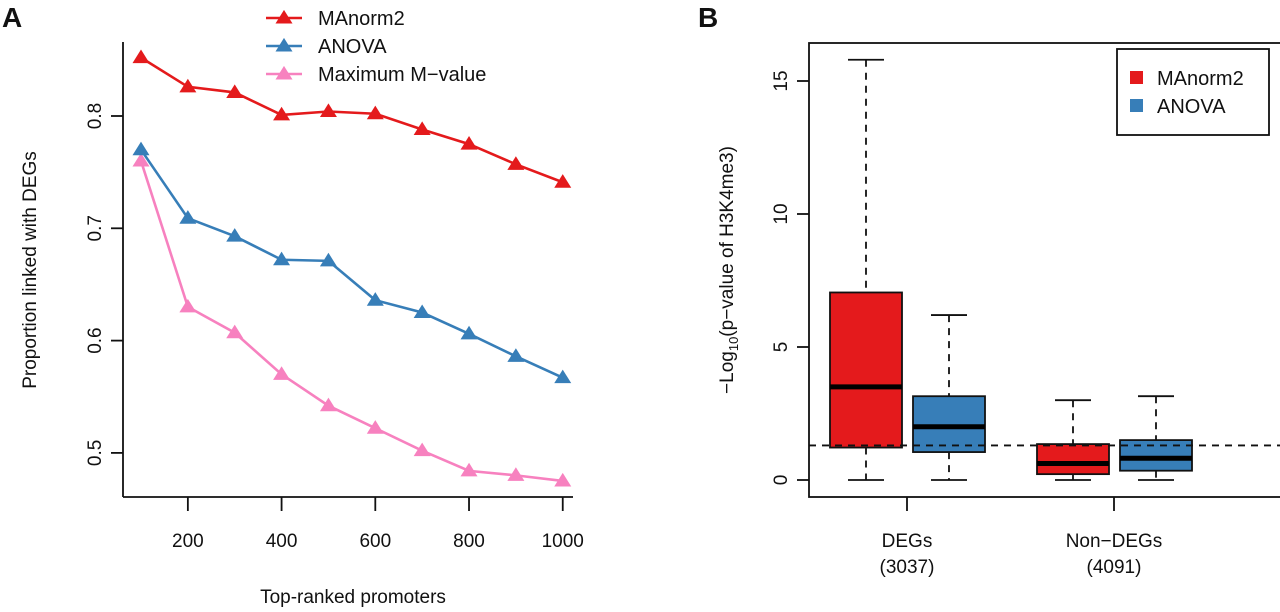 The width and height of the screenshot is (1280, 612). I want to click on x-tick-label: 400, so click(282, 541).